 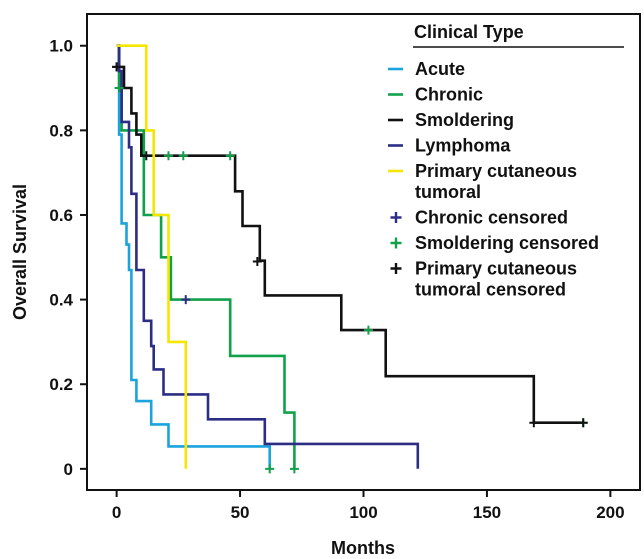 I want to click on x-tick-label: 50, so click(x=240, y=512).